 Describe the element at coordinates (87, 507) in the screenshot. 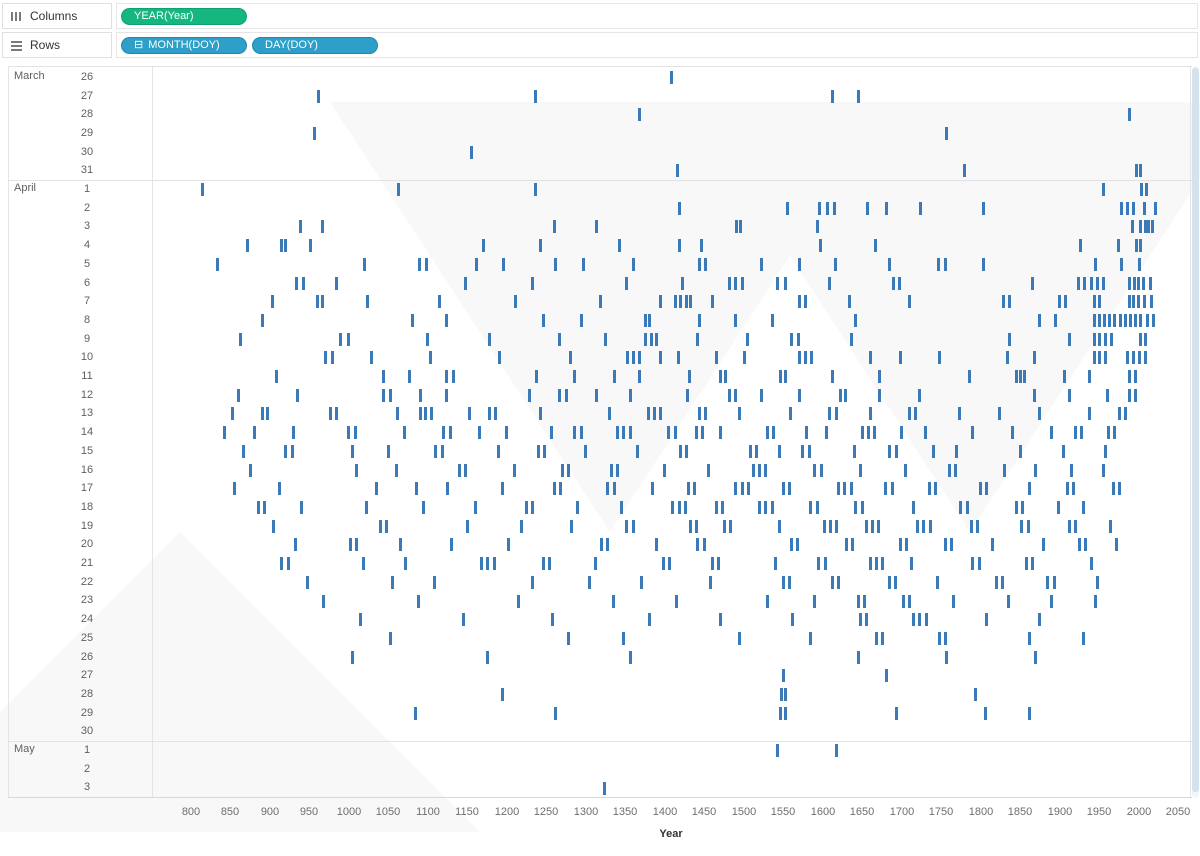

I see `row-header-day: 18` at that location.